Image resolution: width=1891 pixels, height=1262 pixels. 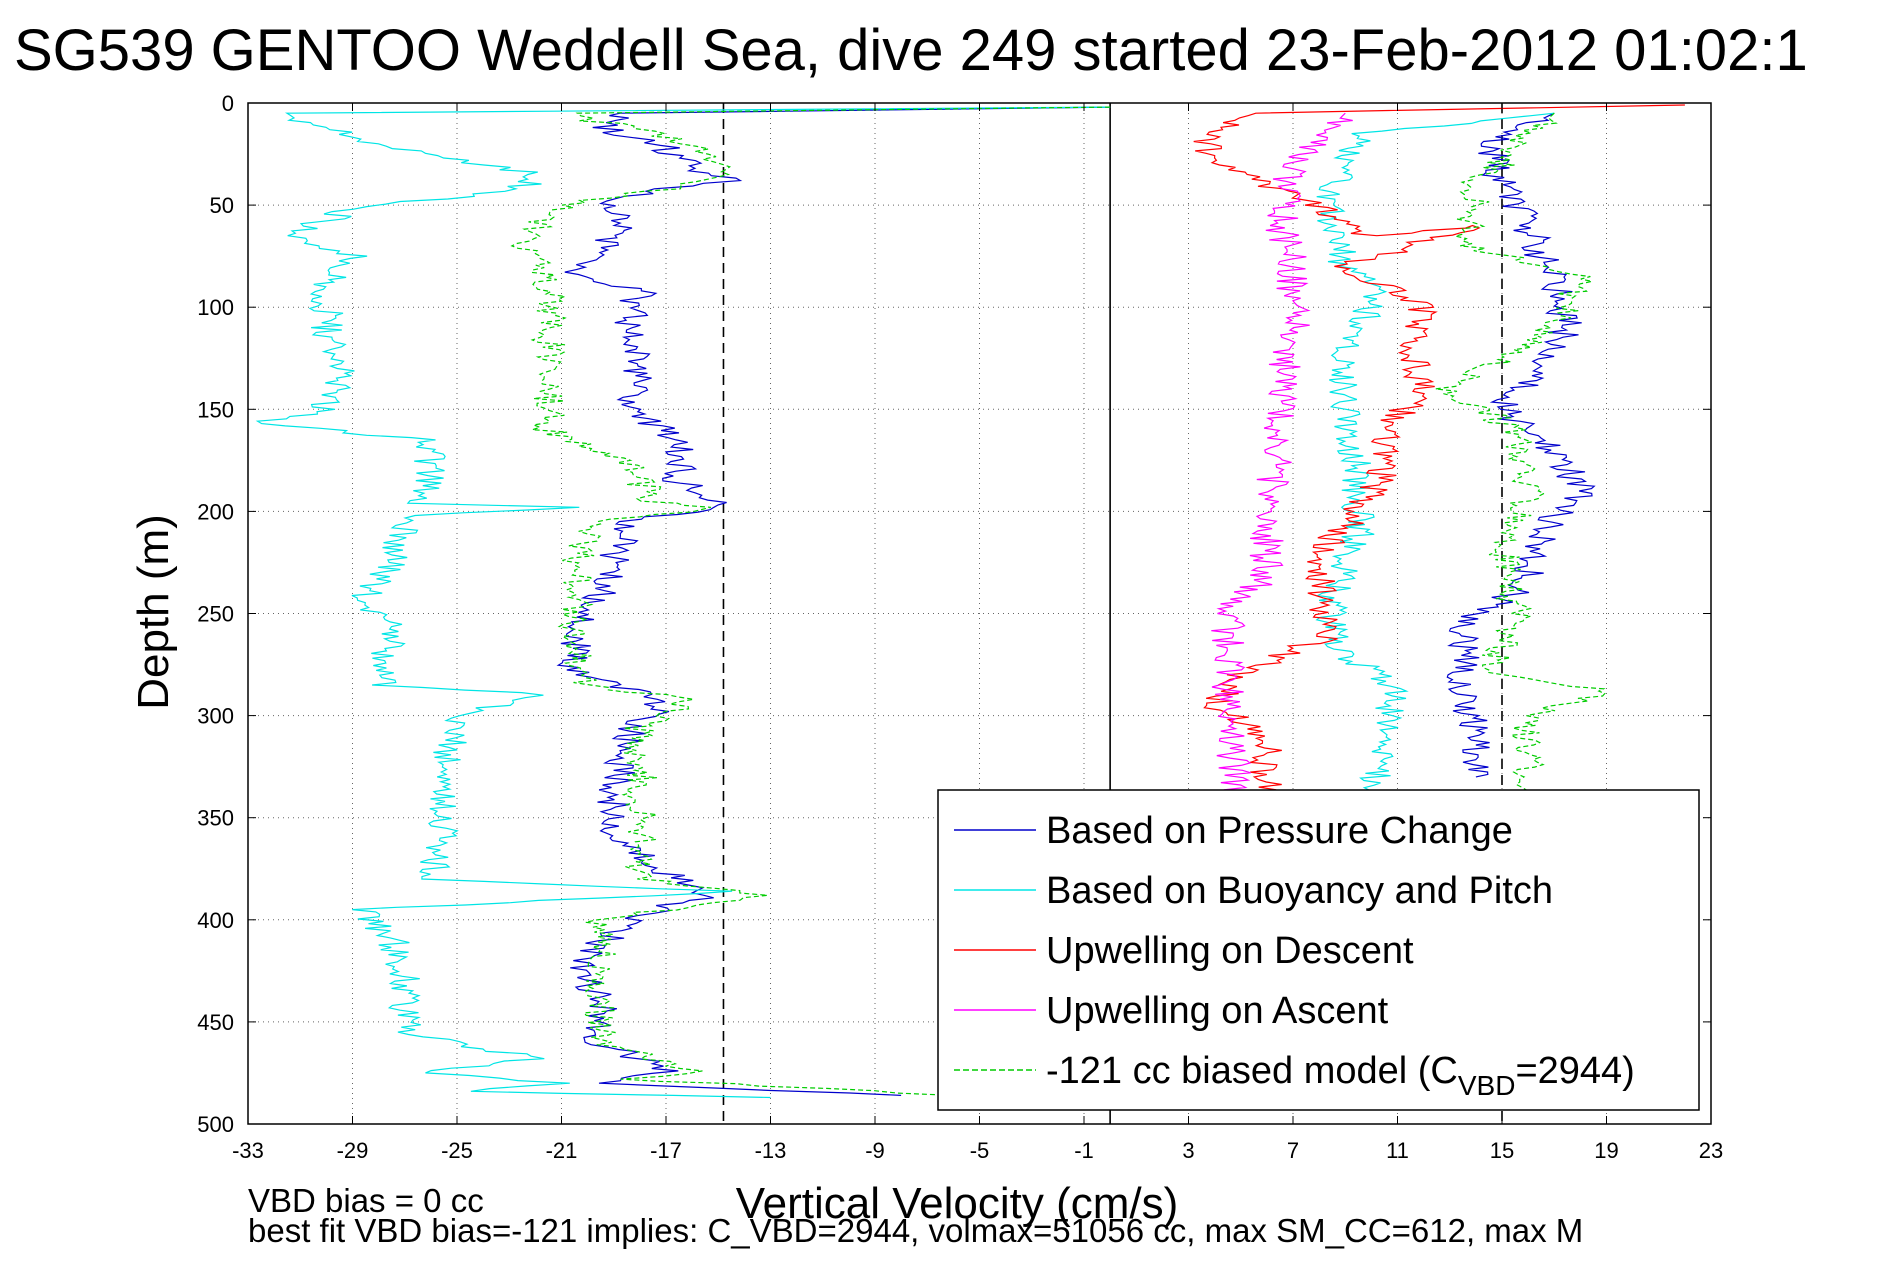 What do you see at coordinates (353, 1150) in the screenshot?
I see `x-tick-label: -29` at bounding box center [353, 1150].